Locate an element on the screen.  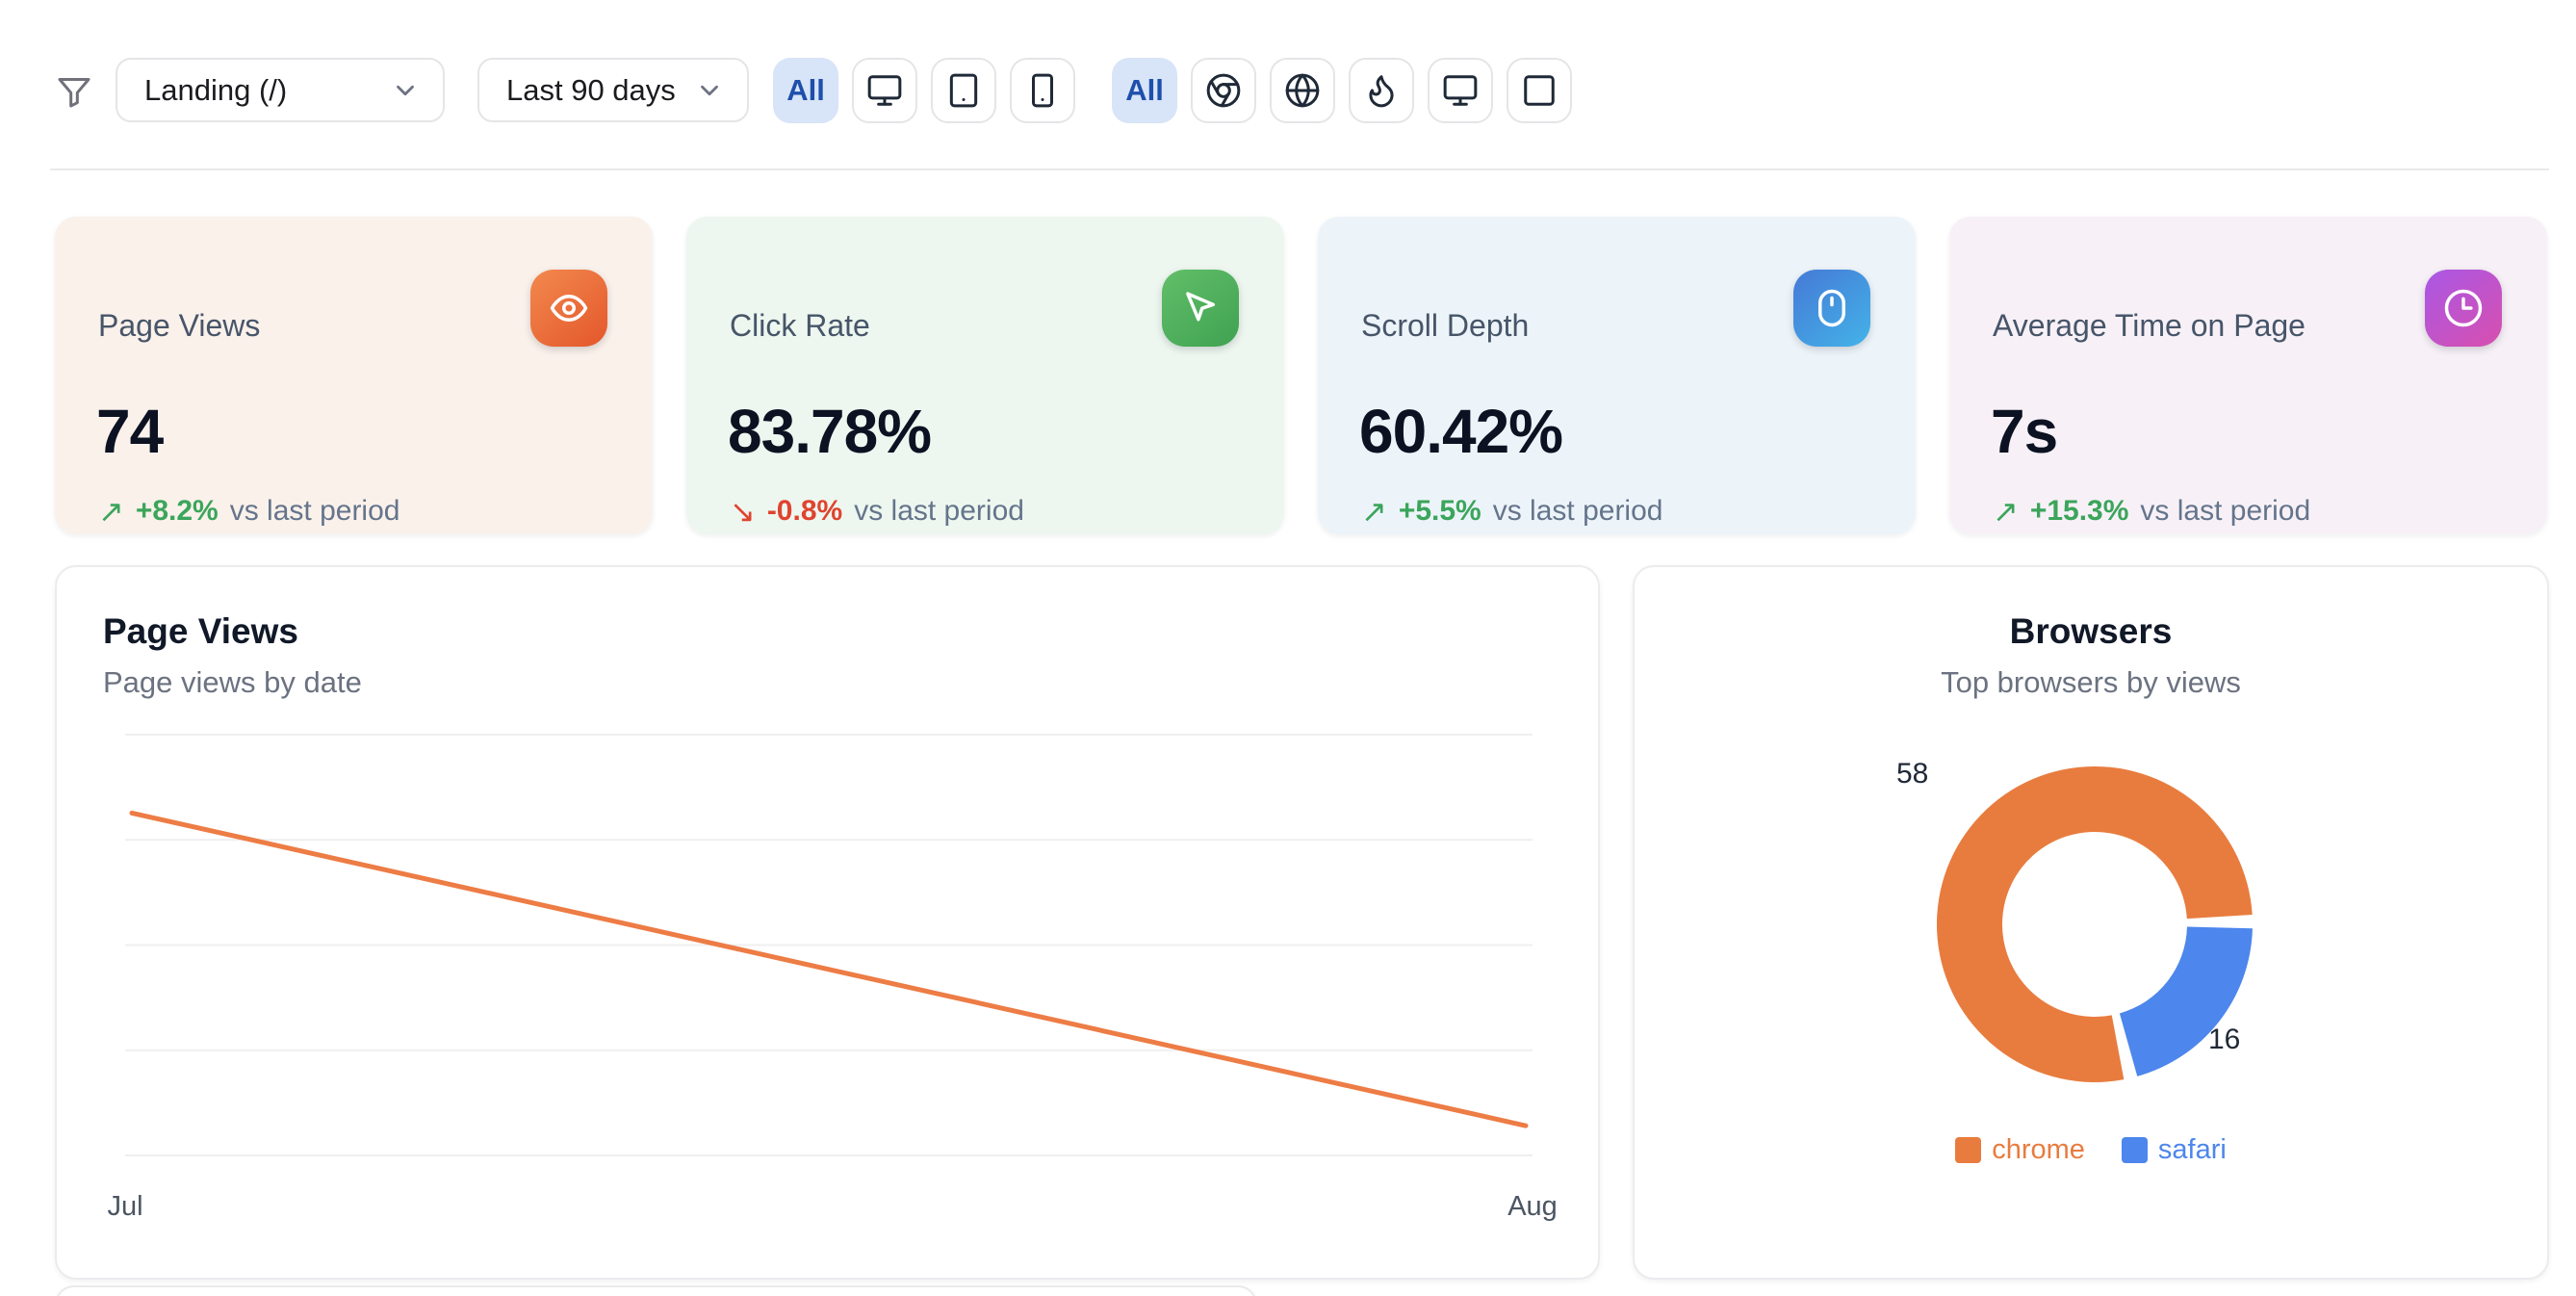
x-axis-label: Jul is located at coordinates (125, 1206).